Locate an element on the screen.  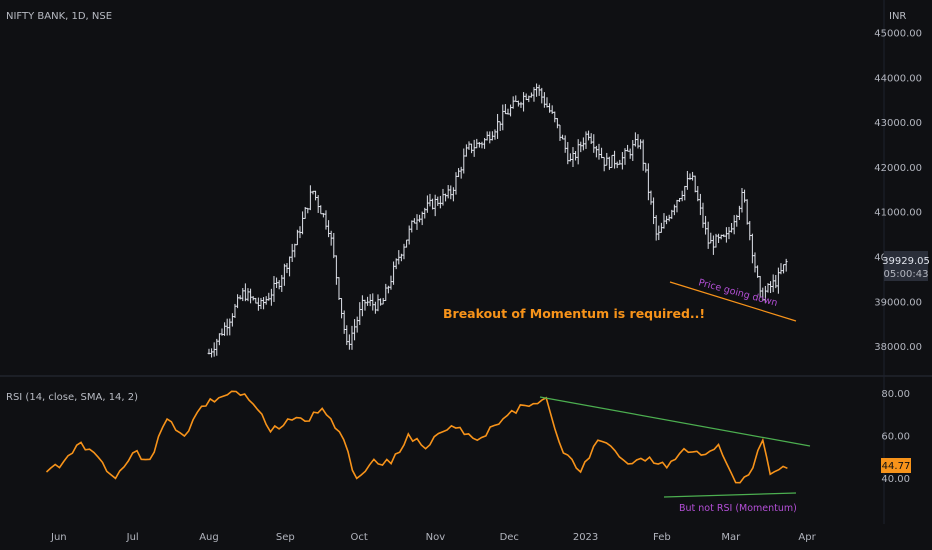
time-axis-label: Nov is located at coordinates (436, 537).